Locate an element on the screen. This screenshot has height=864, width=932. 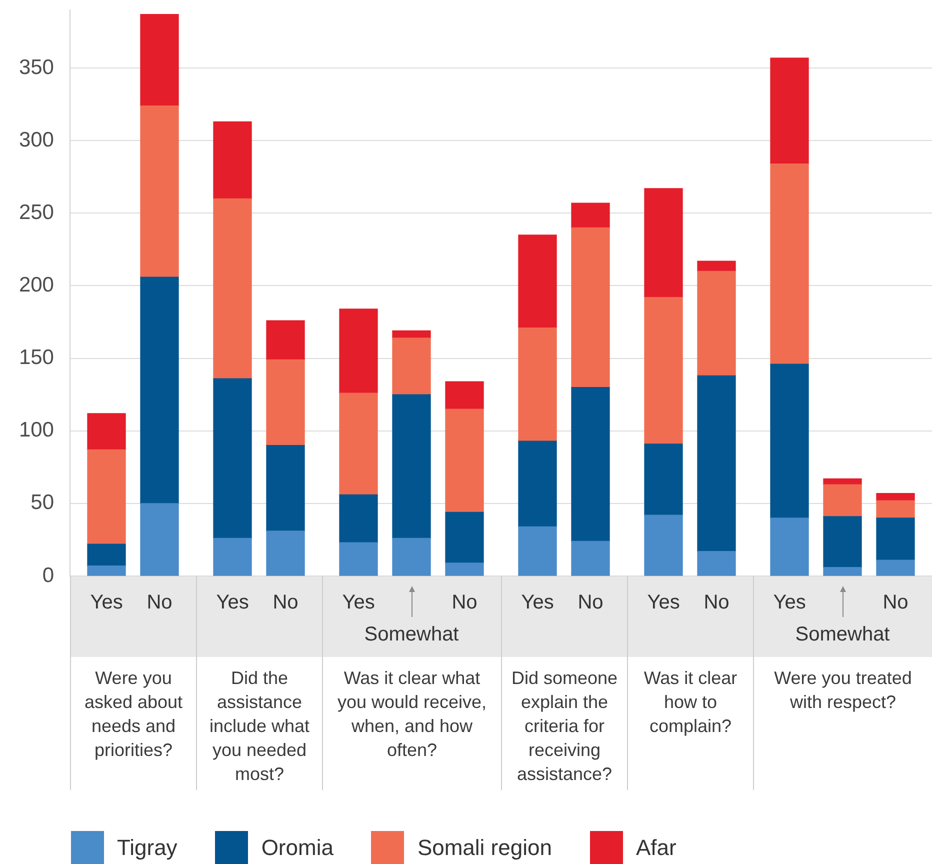
x-axis-title: Were you asked about needs and priorities? is located at coordinates (133, 714).